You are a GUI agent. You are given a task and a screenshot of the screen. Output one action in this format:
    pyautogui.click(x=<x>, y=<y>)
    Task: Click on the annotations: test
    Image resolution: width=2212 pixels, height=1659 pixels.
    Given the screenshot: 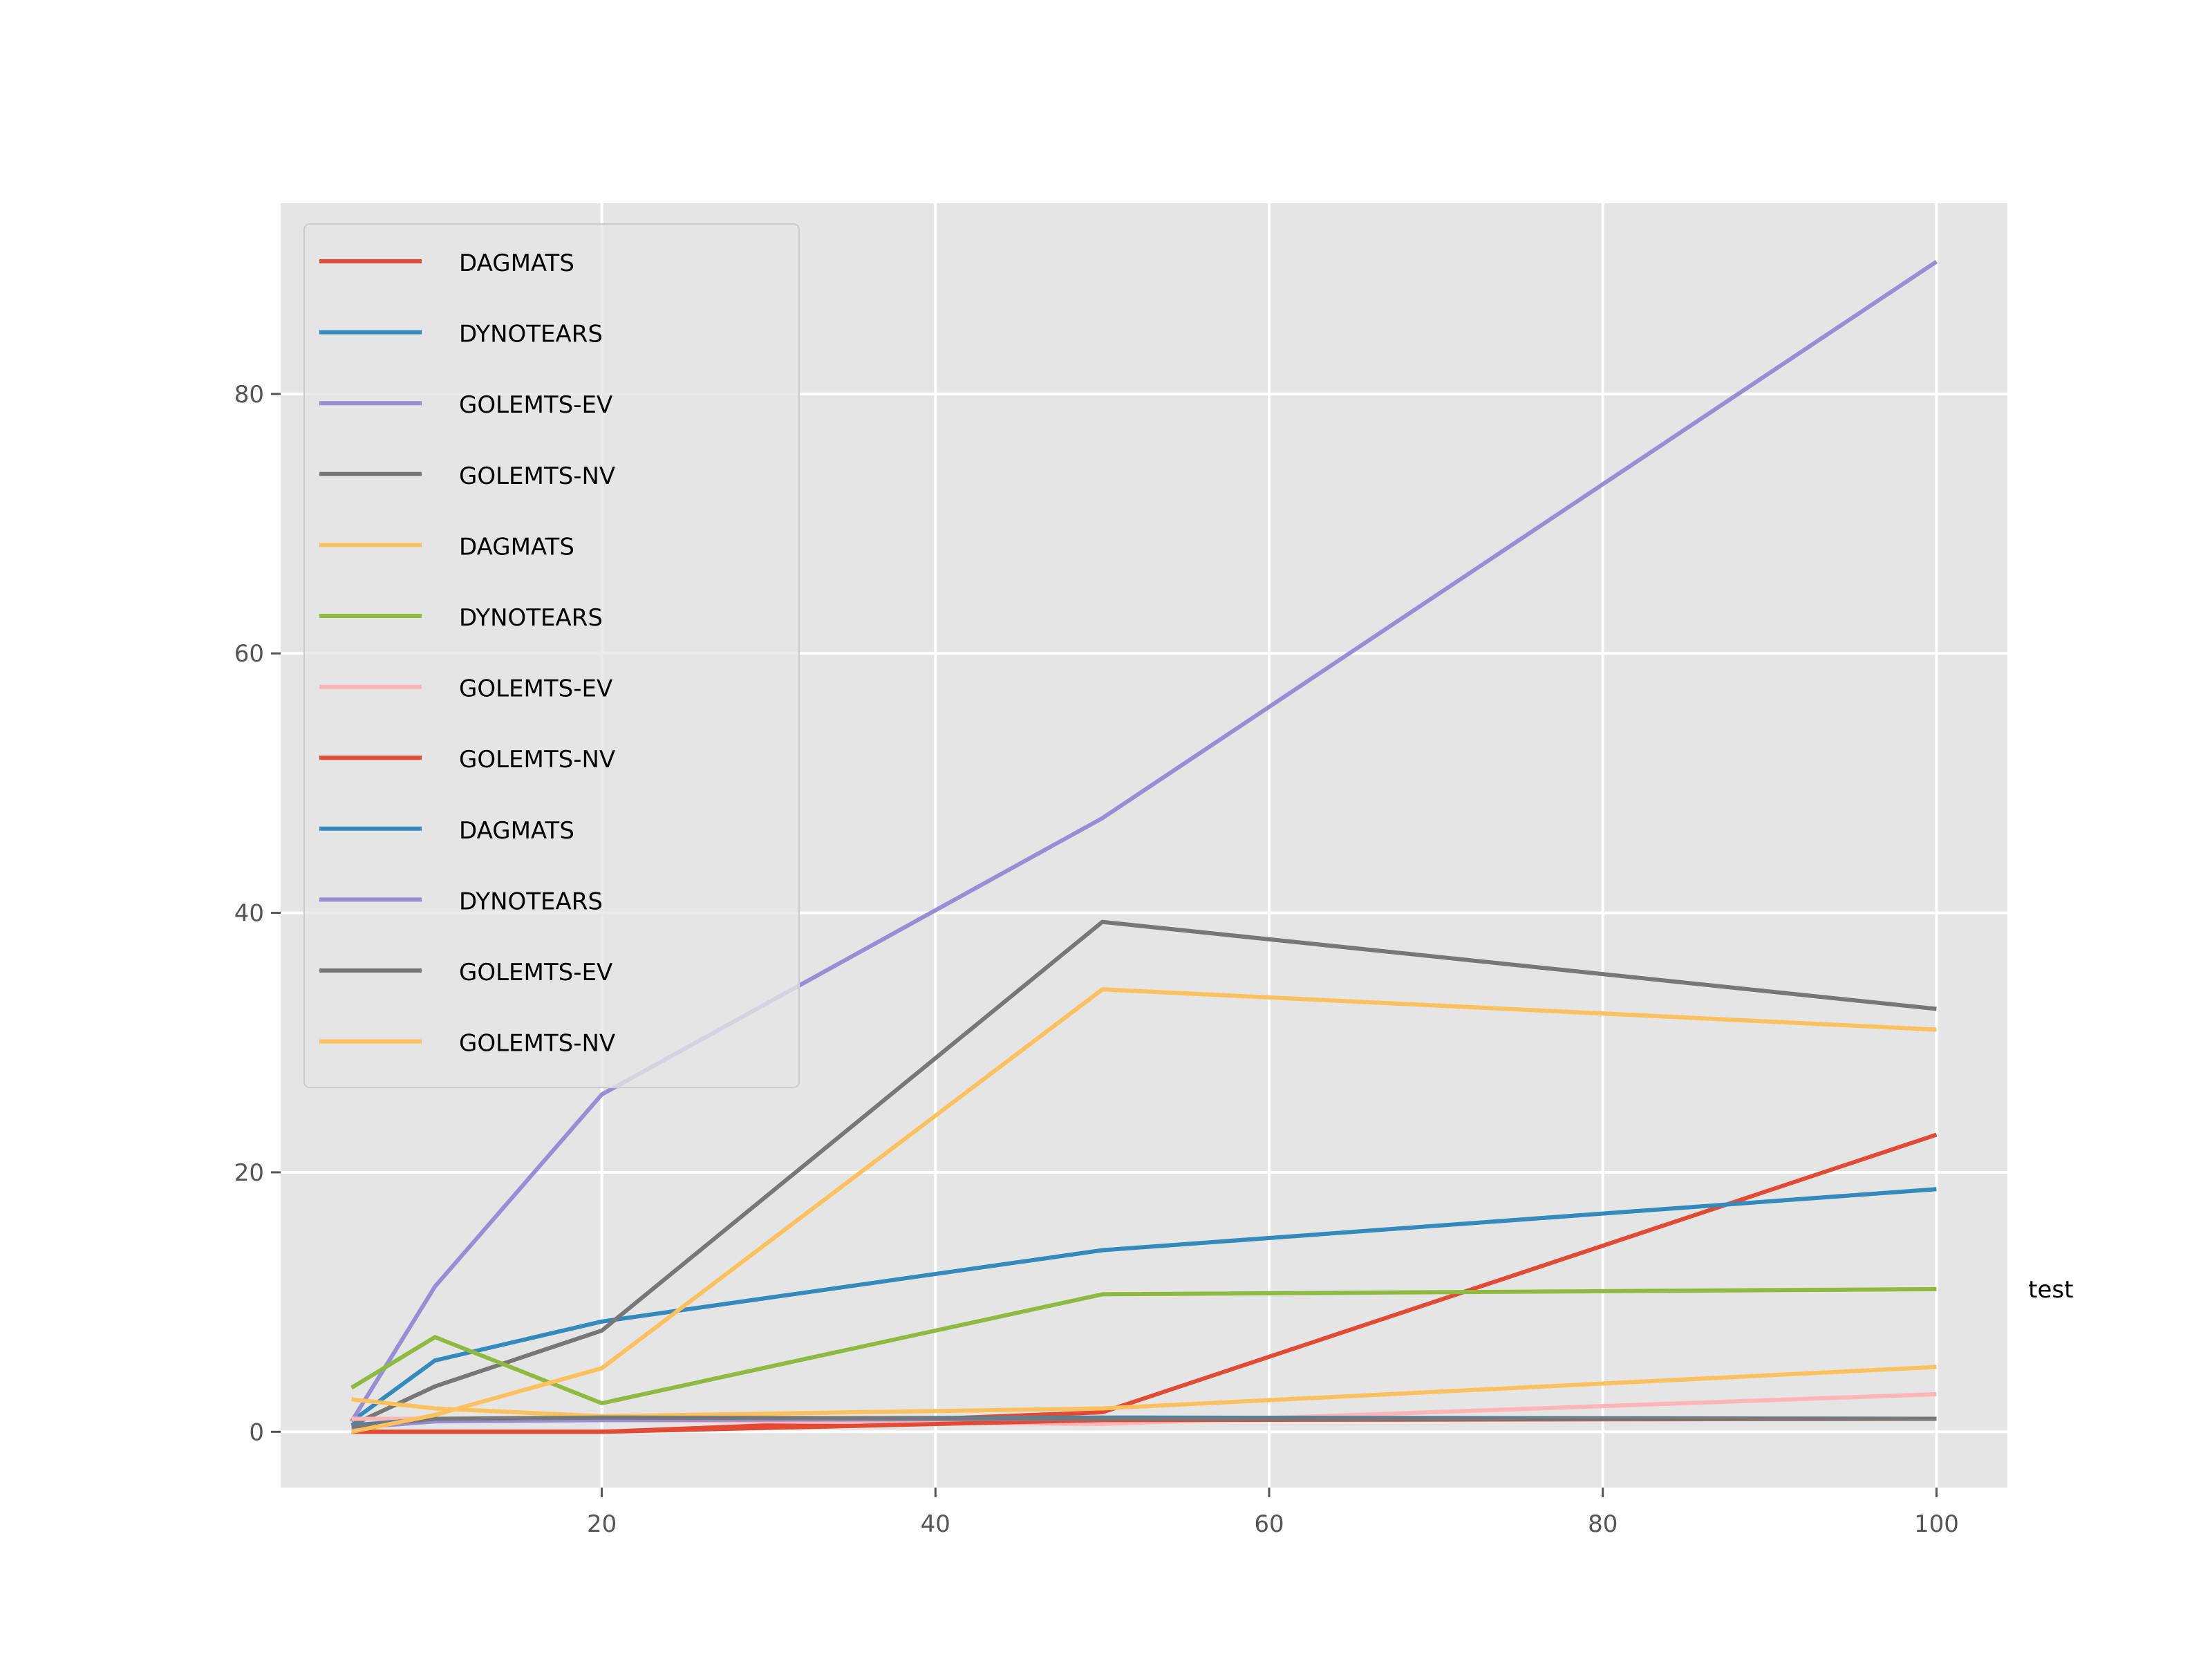 What is the action you would take?
    pyautogui.click(x=2050, y=1290)
    